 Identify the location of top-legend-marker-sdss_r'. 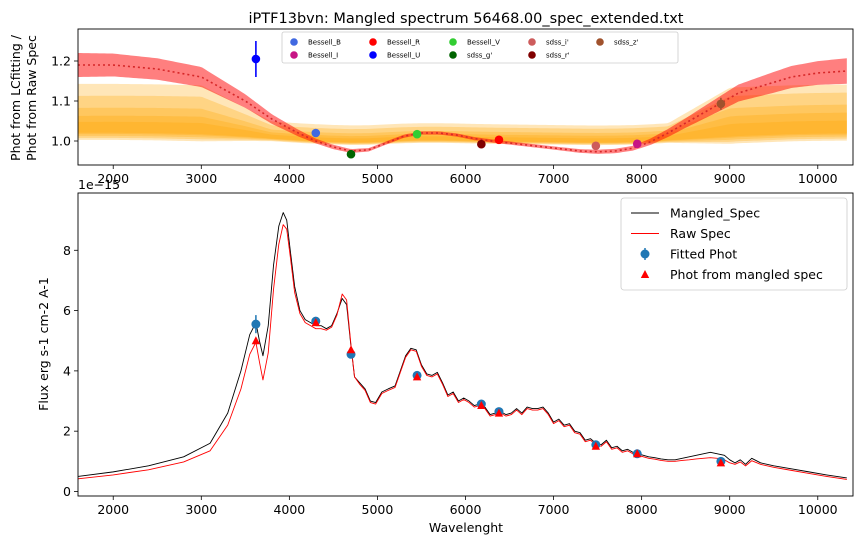
(532, 55).